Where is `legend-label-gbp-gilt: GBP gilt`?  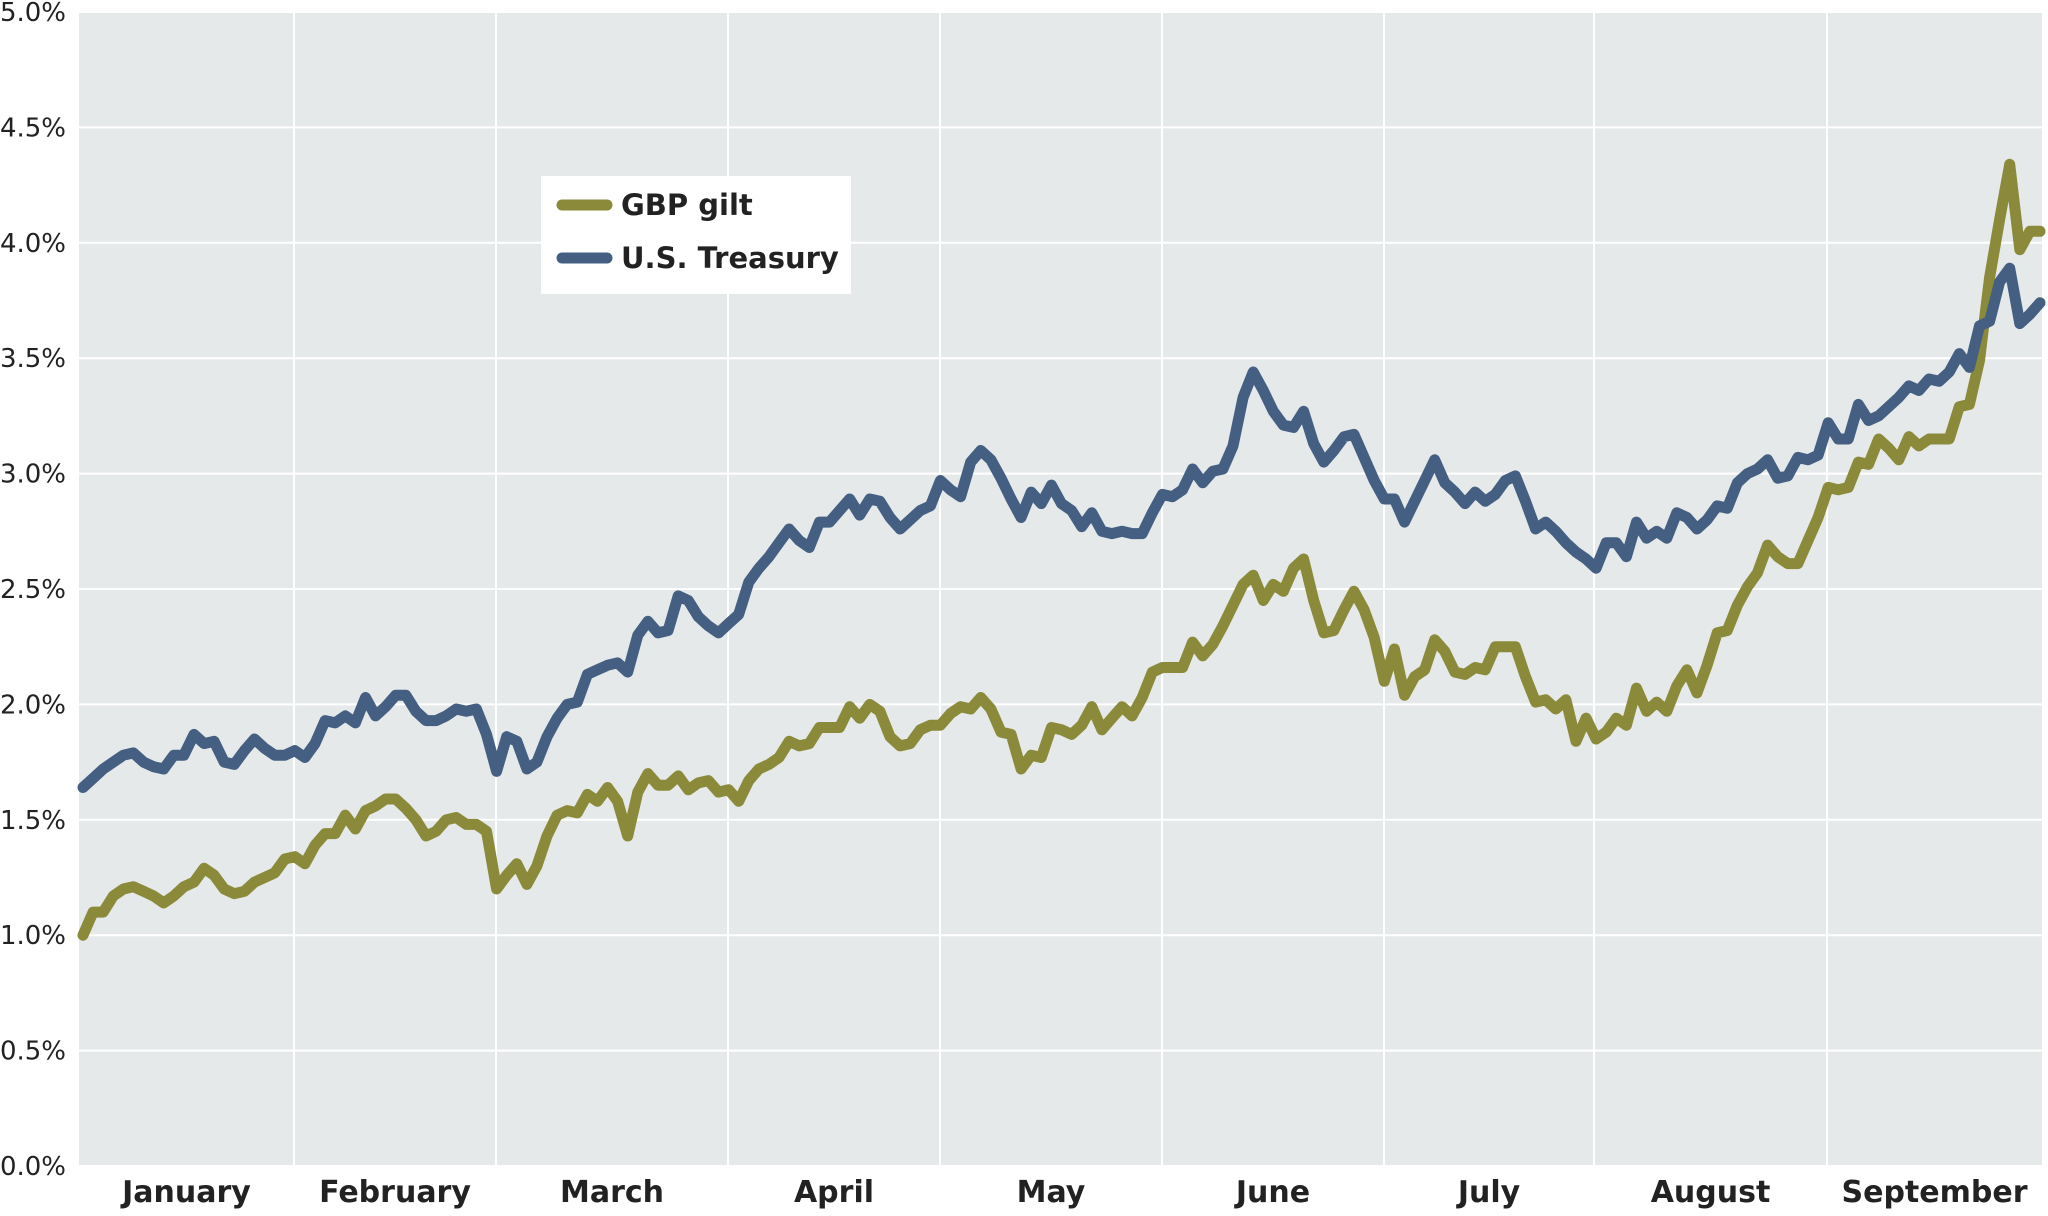
legend-label-gbp-gilt: GBP gilt is located at coordinates (687, 205).